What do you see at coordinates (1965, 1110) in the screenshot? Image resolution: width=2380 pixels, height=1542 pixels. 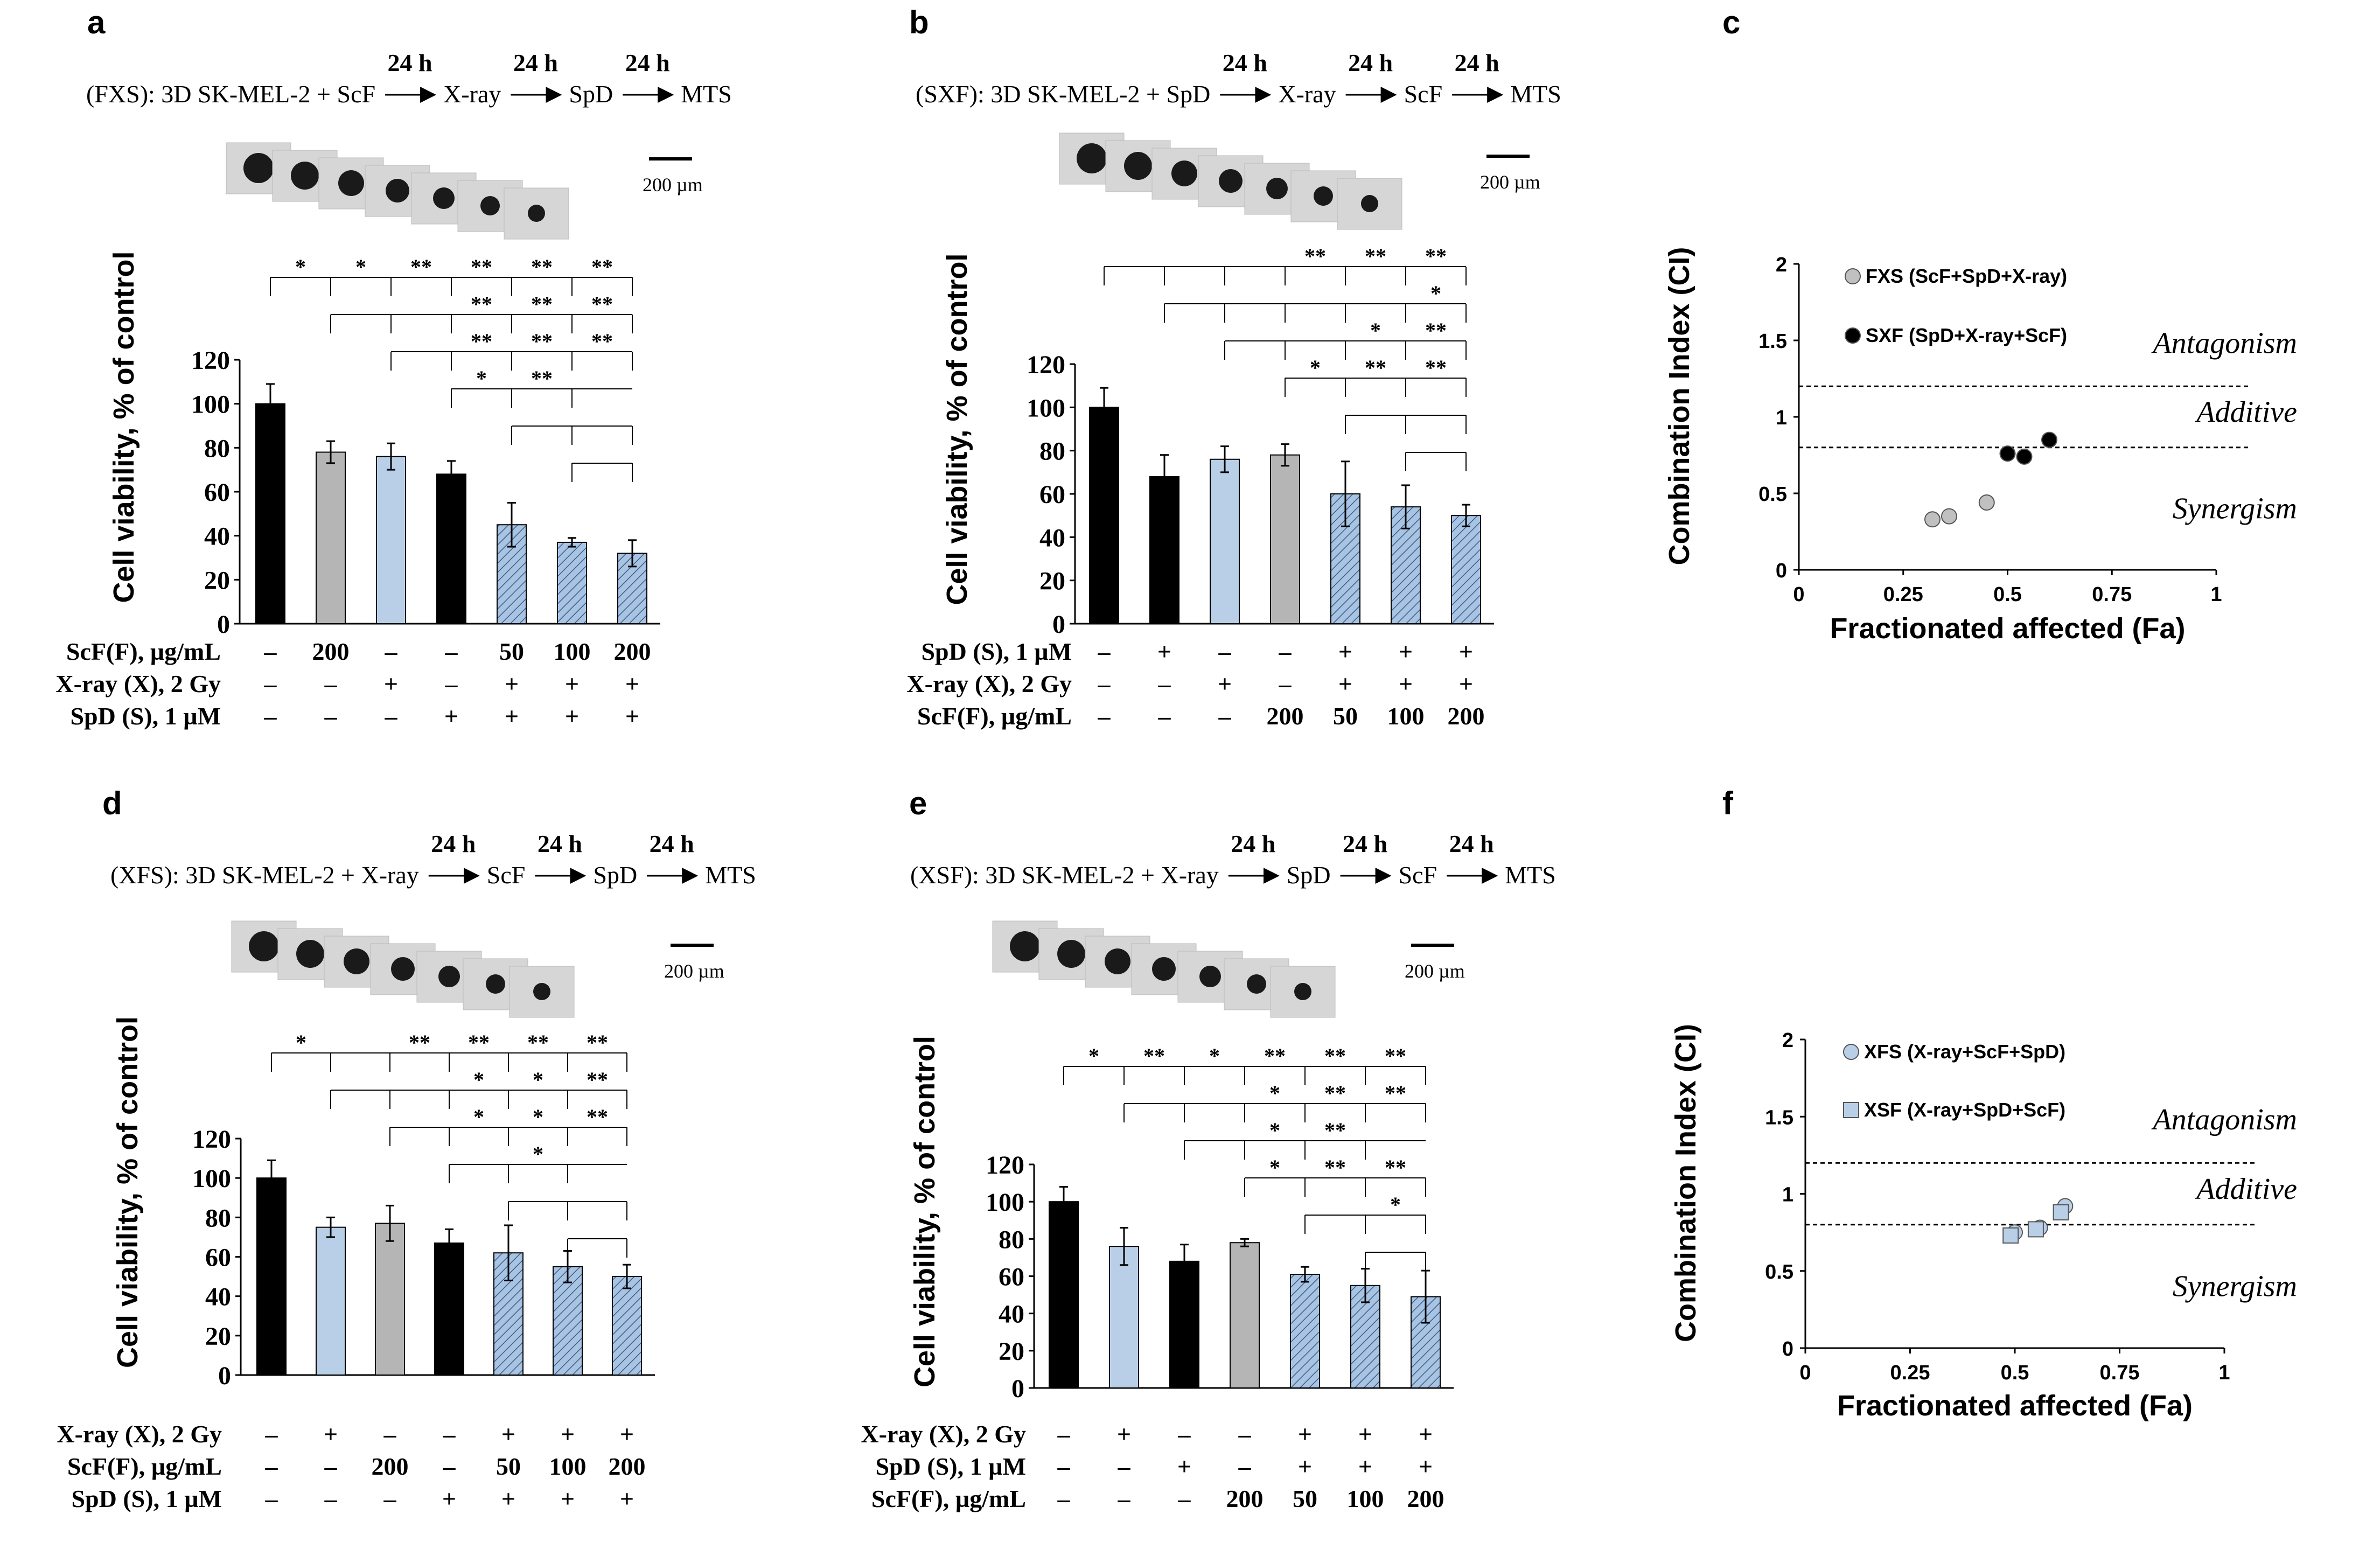 I see `legend-entry: XSF (X-ray+SpD+ScF)` at bounding box center [1965, 1110].